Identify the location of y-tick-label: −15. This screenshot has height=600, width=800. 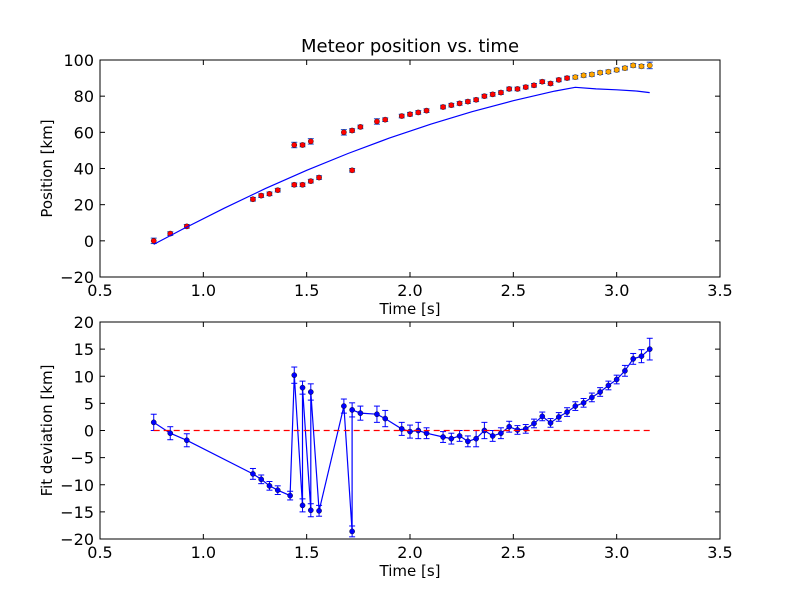
(77, 512).